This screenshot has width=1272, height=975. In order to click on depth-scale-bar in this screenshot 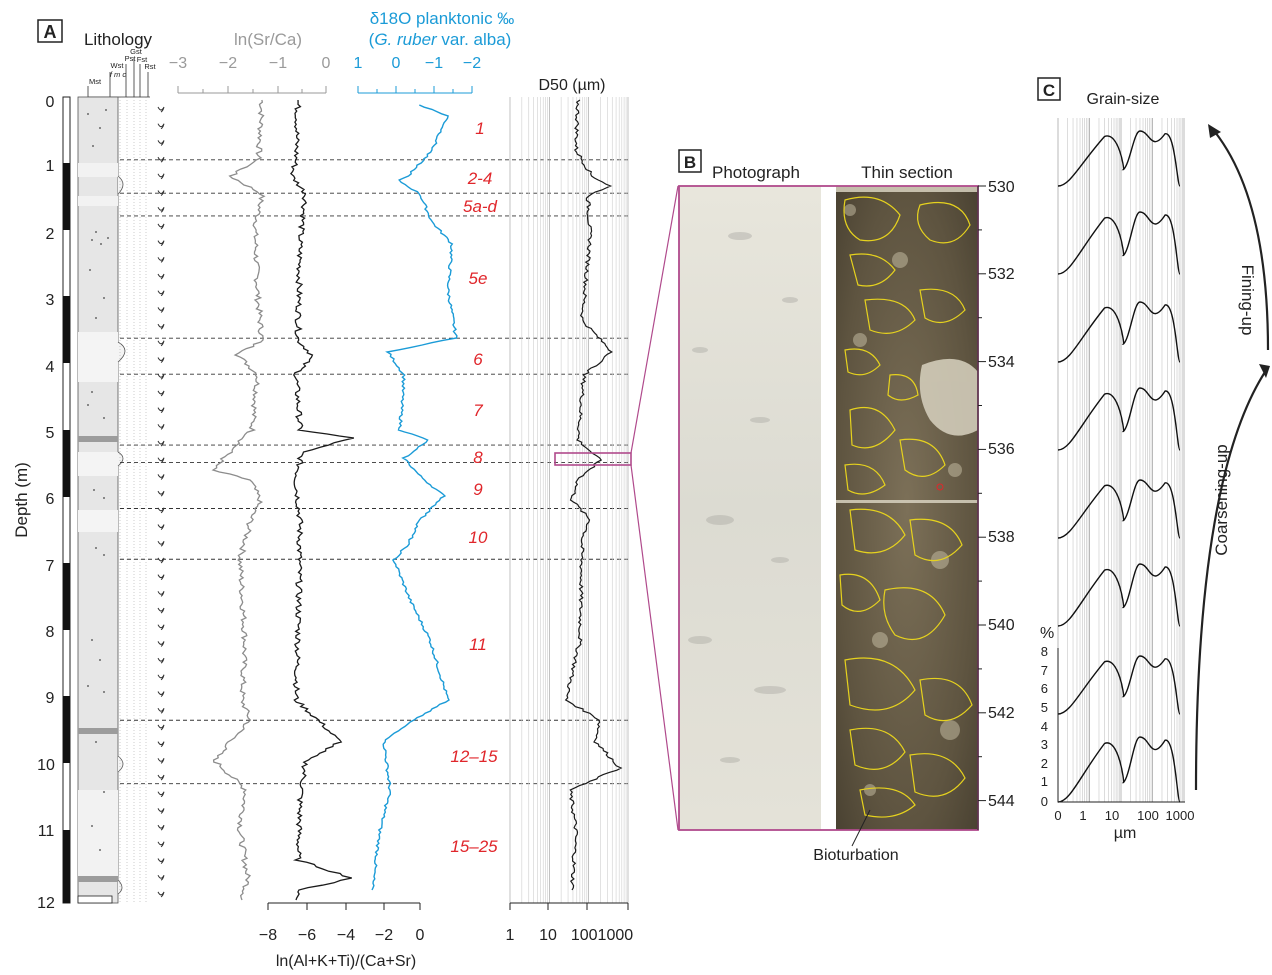, I will do `click(66, 500)`.